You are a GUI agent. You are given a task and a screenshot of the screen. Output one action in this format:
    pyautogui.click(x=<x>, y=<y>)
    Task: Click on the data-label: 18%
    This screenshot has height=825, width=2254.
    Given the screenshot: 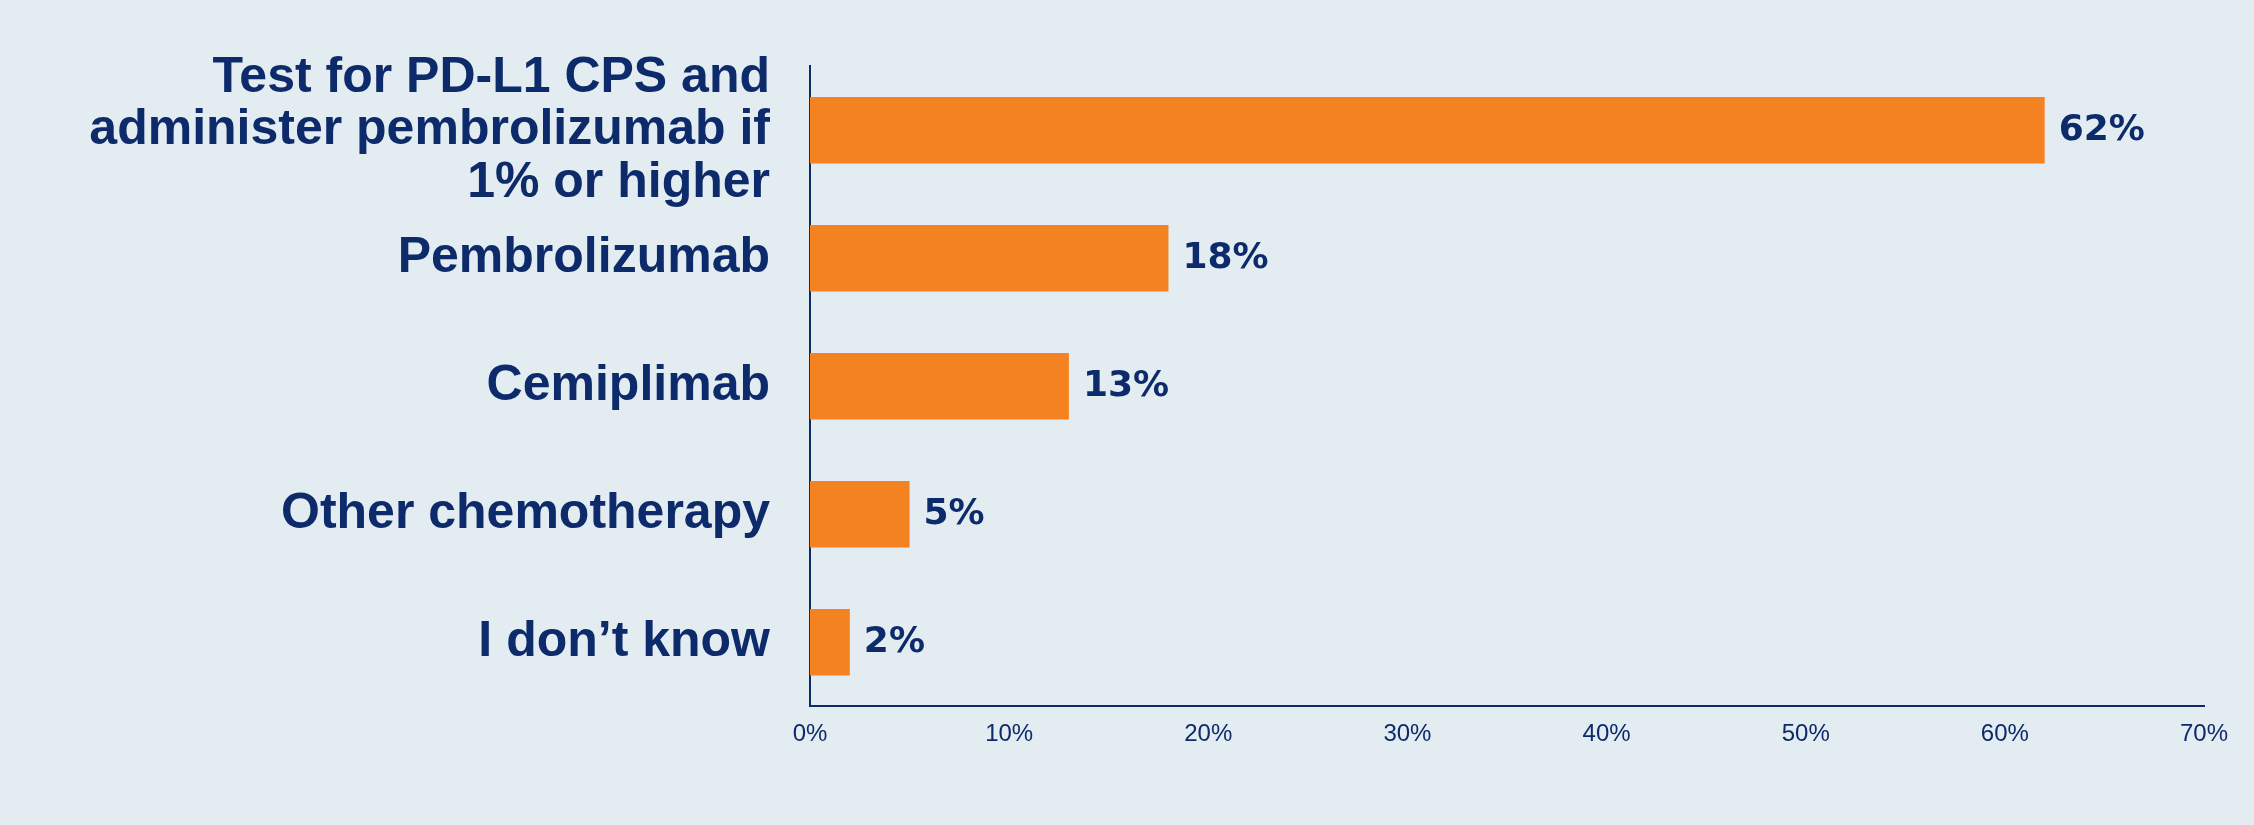 What is the action you would take?
    pyautogui.click(x=1225, y=255)
    